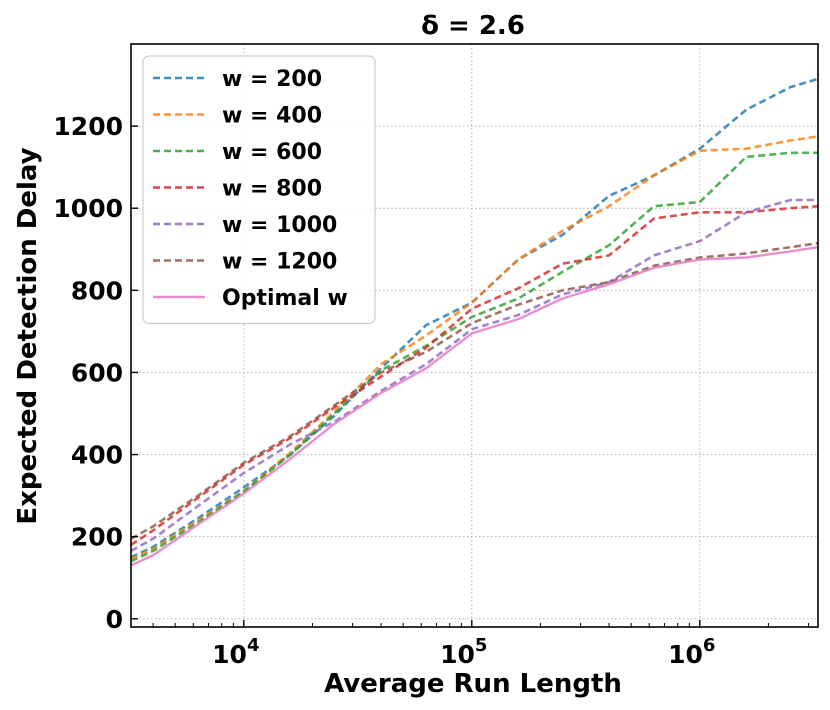  Describe the element at coordinates (97, 290) in the screenshot. I see `y-tick-label: 800` at that location.